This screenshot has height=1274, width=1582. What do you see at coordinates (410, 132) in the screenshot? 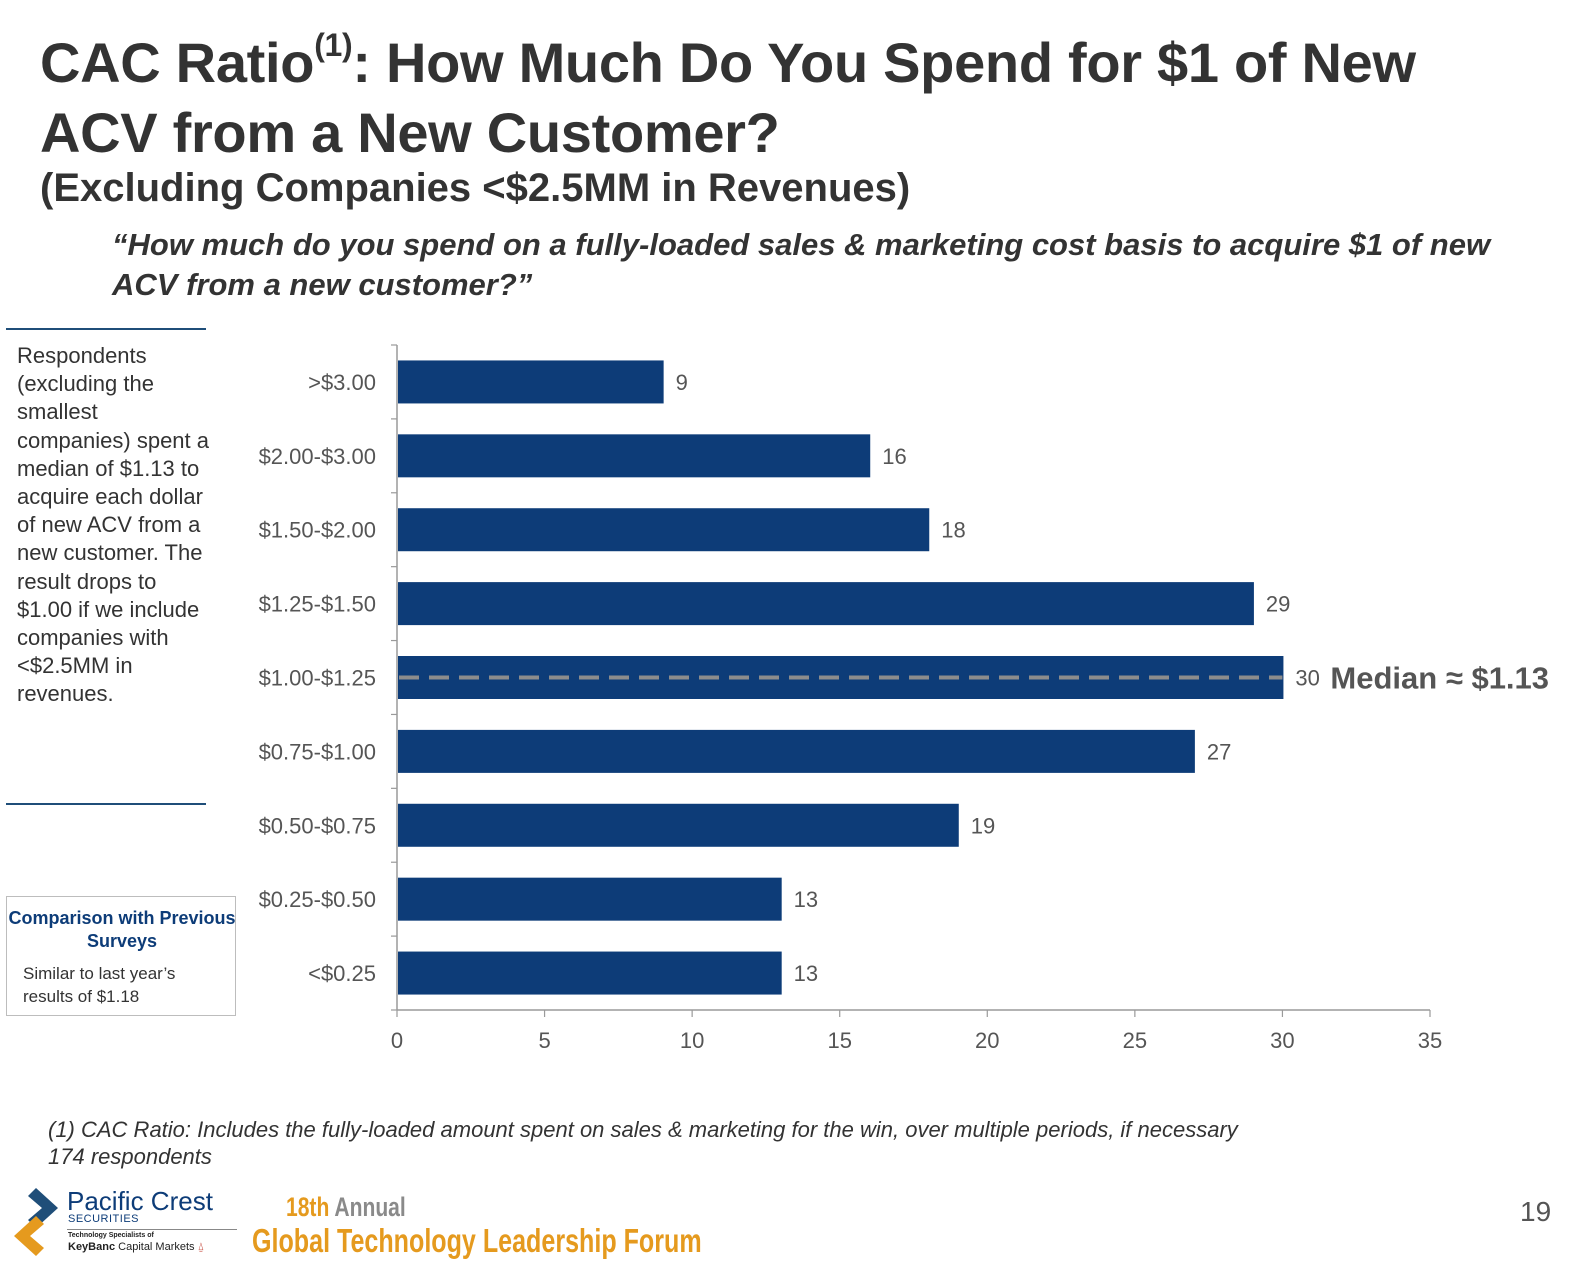
I see `page-title-line2: ACV from a New Customer?` at bounding box center [410, 132].